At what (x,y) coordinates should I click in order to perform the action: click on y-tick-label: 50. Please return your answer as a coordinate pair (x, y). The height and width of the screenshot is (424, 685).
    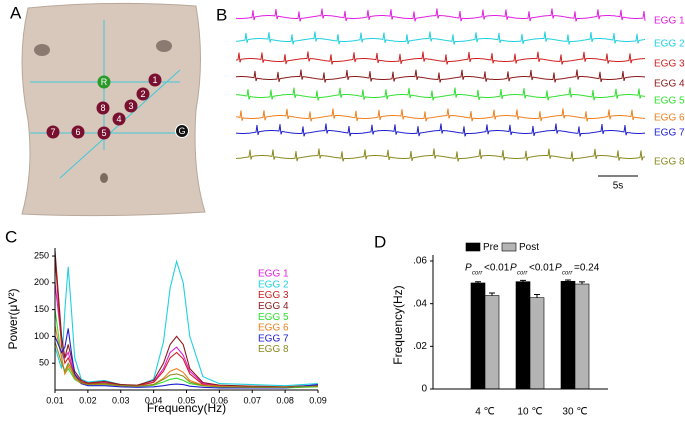
    Looking at the image, I should click on (44, 363).